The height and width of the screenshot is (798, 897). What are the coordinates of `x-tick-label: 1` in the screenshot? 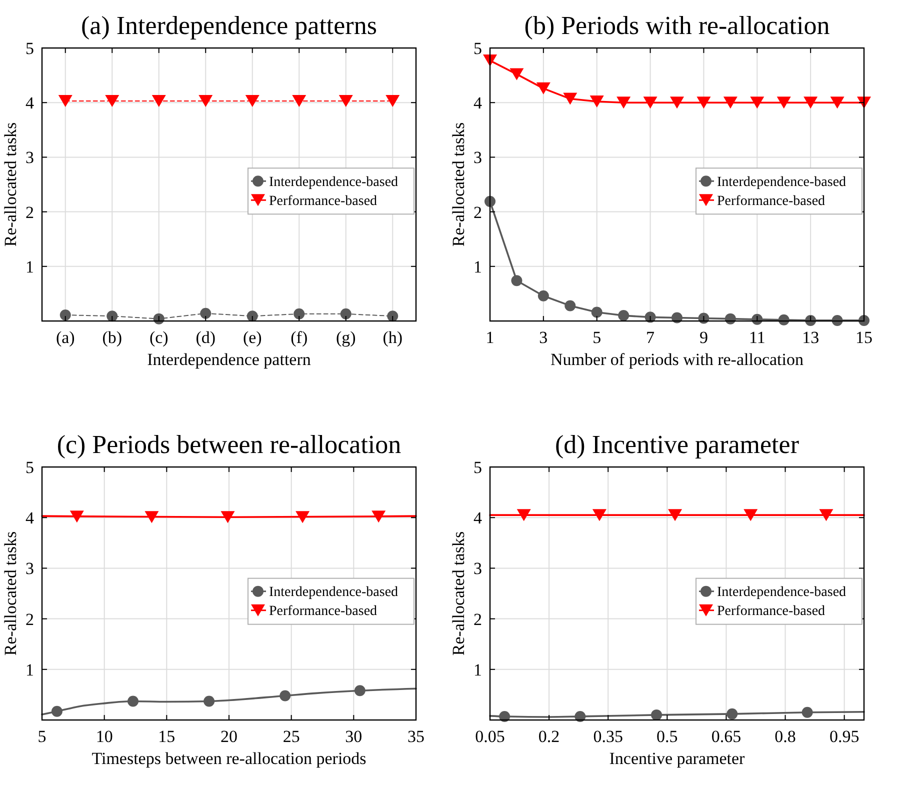 It's located at (490, 337).